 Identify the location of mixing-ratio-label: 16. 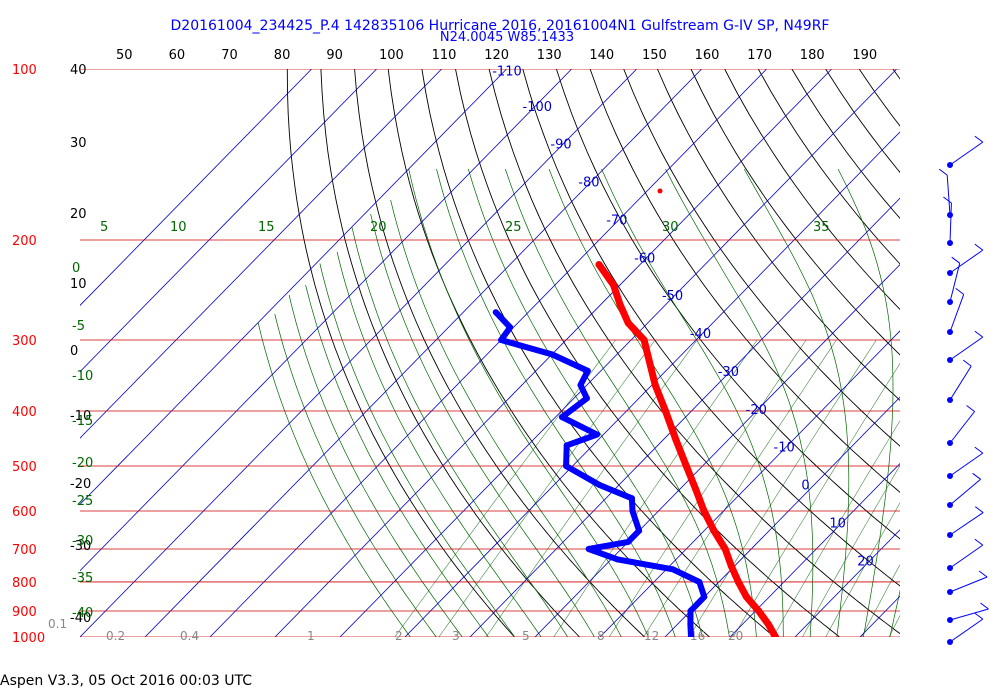
(697, 636).